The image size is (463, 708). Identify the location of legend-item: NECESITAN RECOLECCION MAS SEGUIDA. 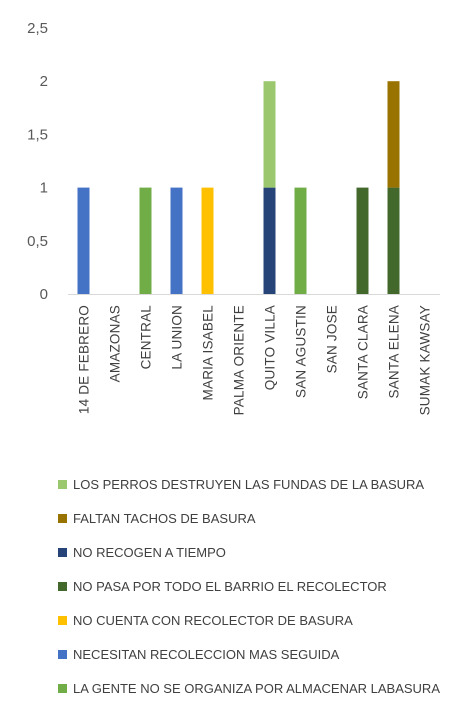
(198, 654).